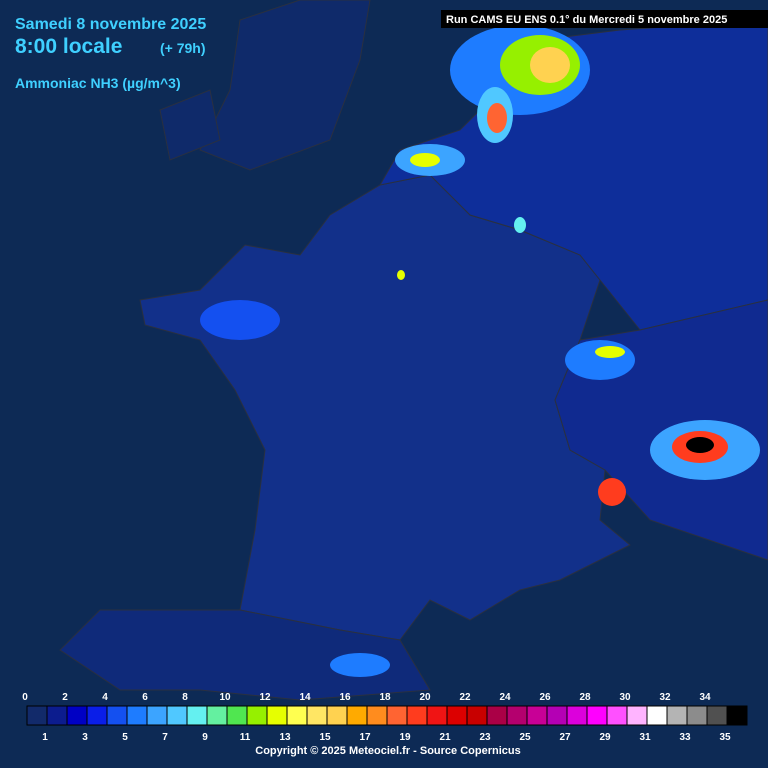 This screenshot has height=768, width=768. I want to click on legend-label: 25, so click(525, 737).